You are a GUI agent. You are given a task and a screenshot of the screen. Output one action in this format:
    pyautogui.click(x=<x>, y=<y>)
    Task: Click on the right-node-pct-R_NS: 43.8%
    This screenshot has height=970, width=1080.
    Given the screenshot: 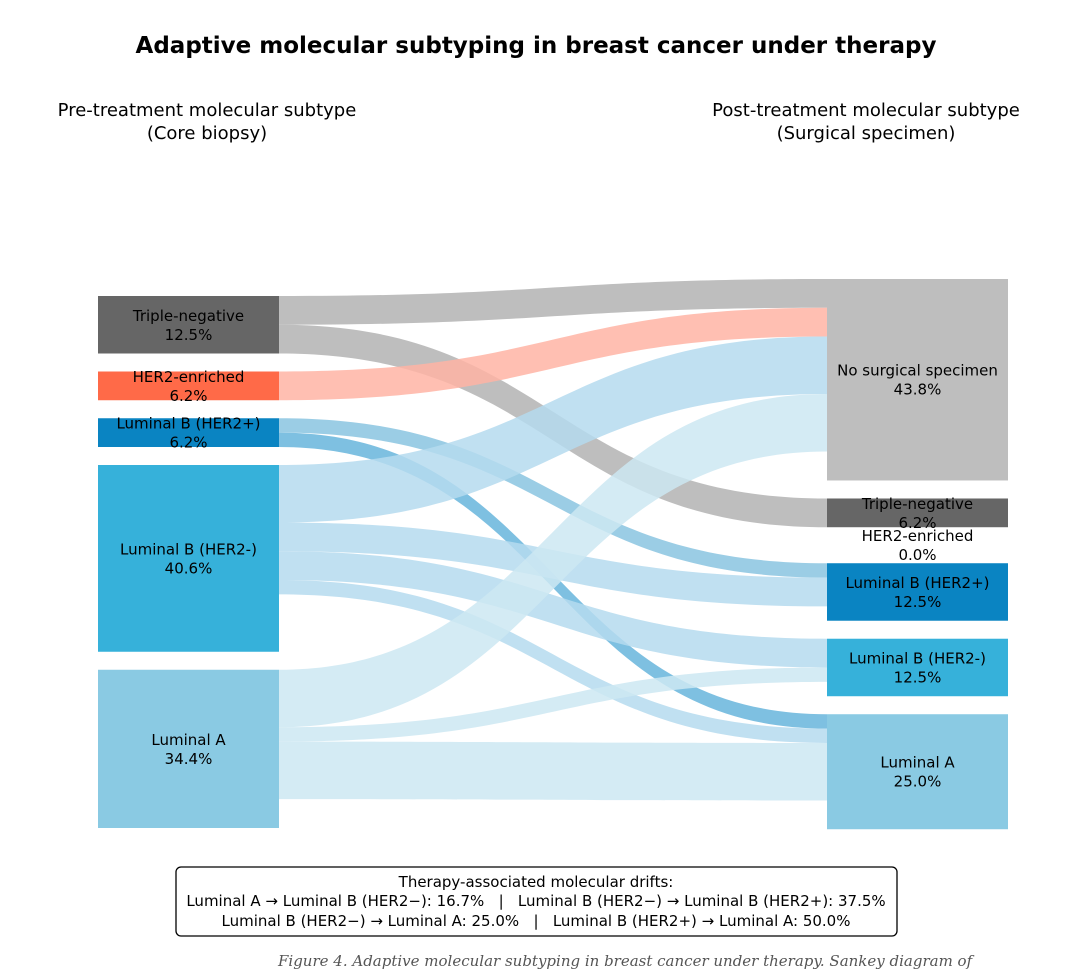 What is the action you would take?
    pyautogui.click(x=918, y=390)
    